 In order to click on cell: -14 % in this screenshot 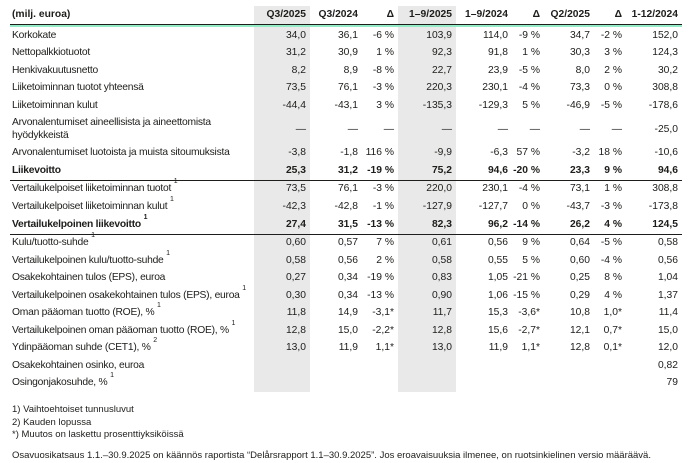, I will do `click(528, 225)`.